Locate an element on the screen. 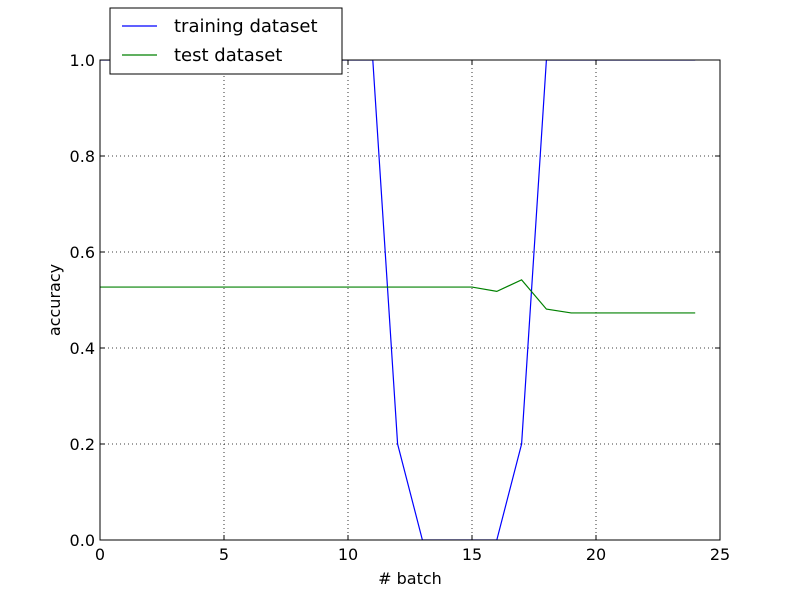 The width and height of the screenshot is (800, 600). y-tick-label: 1.0 is located at coordinates (82, 60).